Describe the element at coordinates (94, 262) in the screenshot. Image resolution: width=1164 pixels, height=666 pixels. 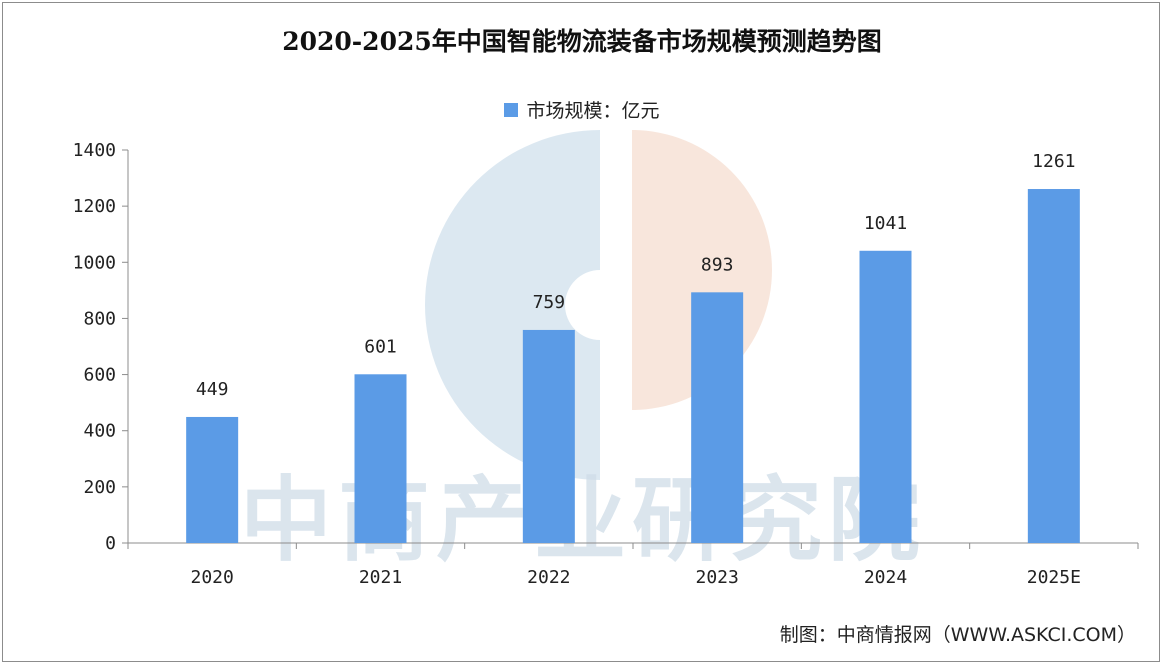
I see `y-tick-label: 1000` at that location.